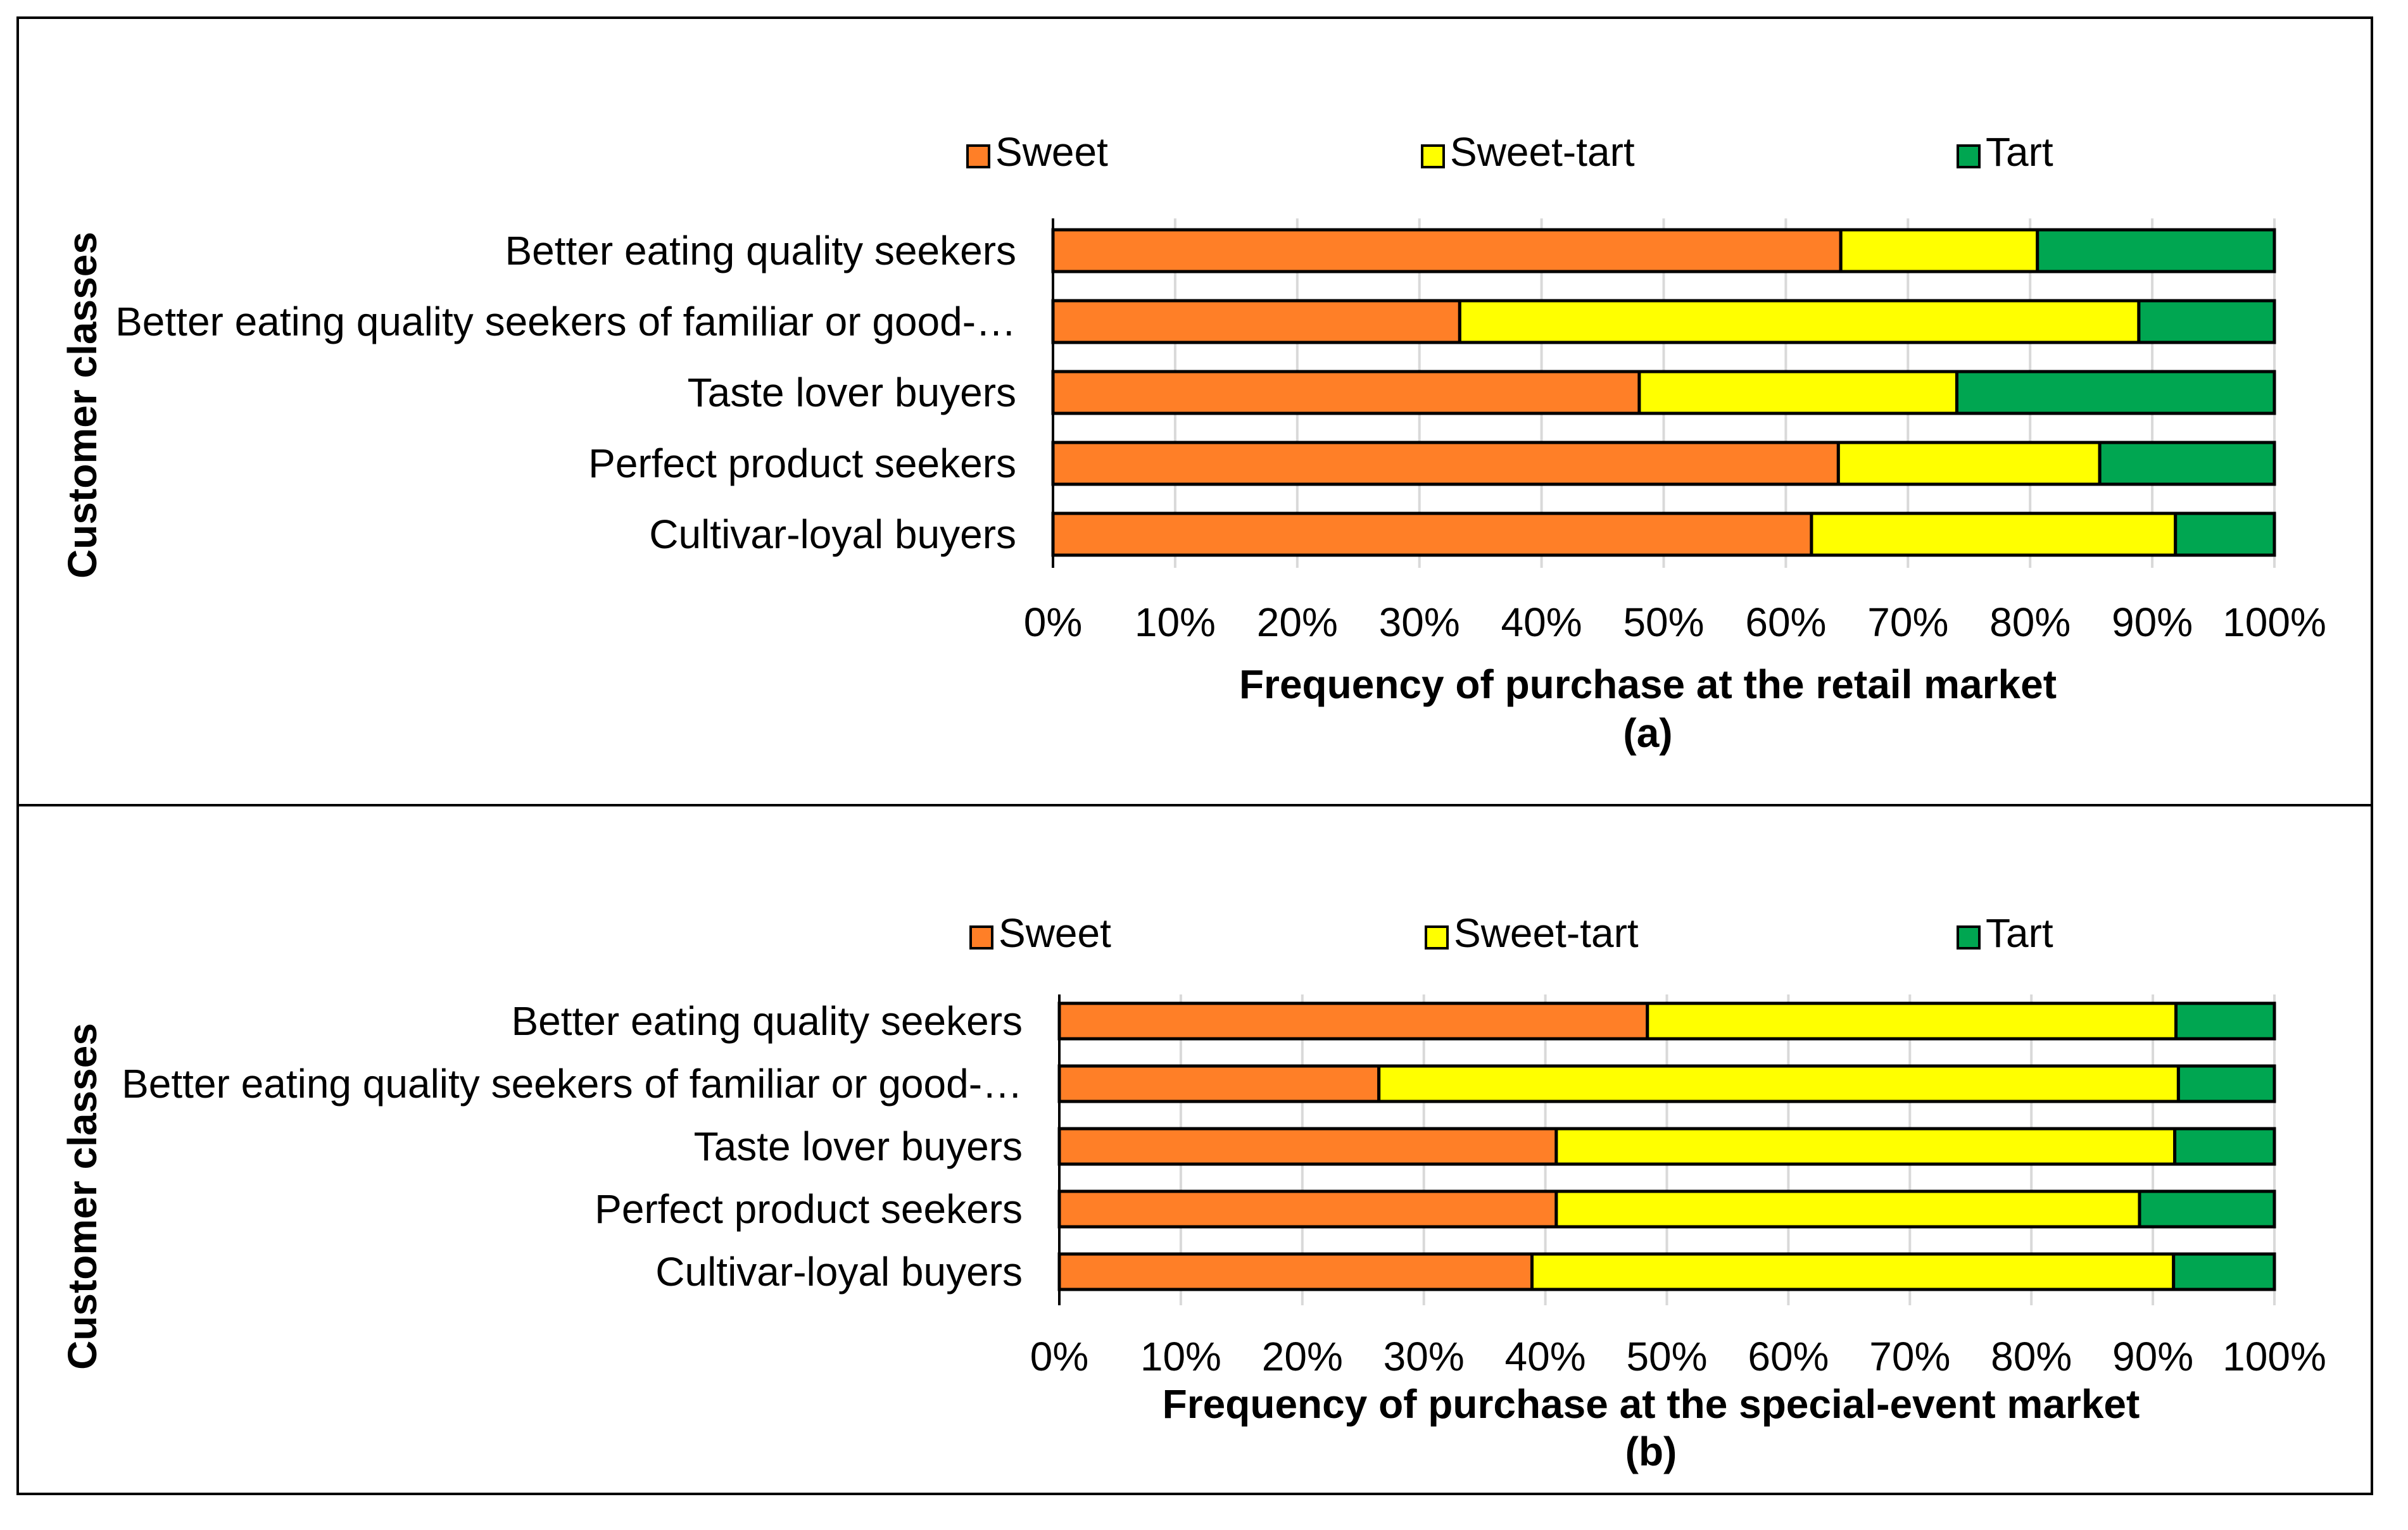  Describe the element at coordinates (1651, 1451) in the screenshot. I see `panel-label: (b)` at that location.